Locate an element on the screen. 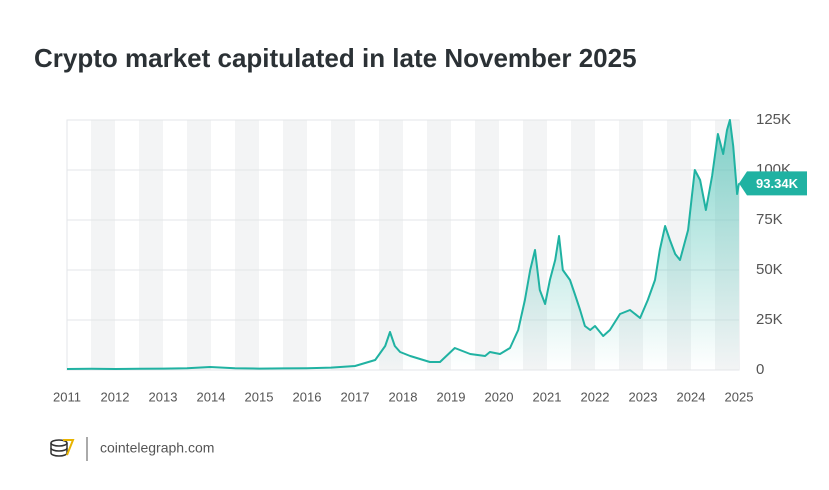 The width and height of the screenshot is (829, 490). y-tick-label: 25K is located at coordinates (769, 319).